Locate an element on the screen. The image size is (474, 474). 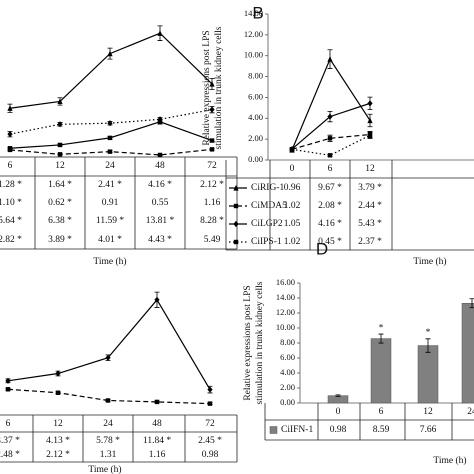
table-cell: 2.82 * is located at coordinates (11, 240).